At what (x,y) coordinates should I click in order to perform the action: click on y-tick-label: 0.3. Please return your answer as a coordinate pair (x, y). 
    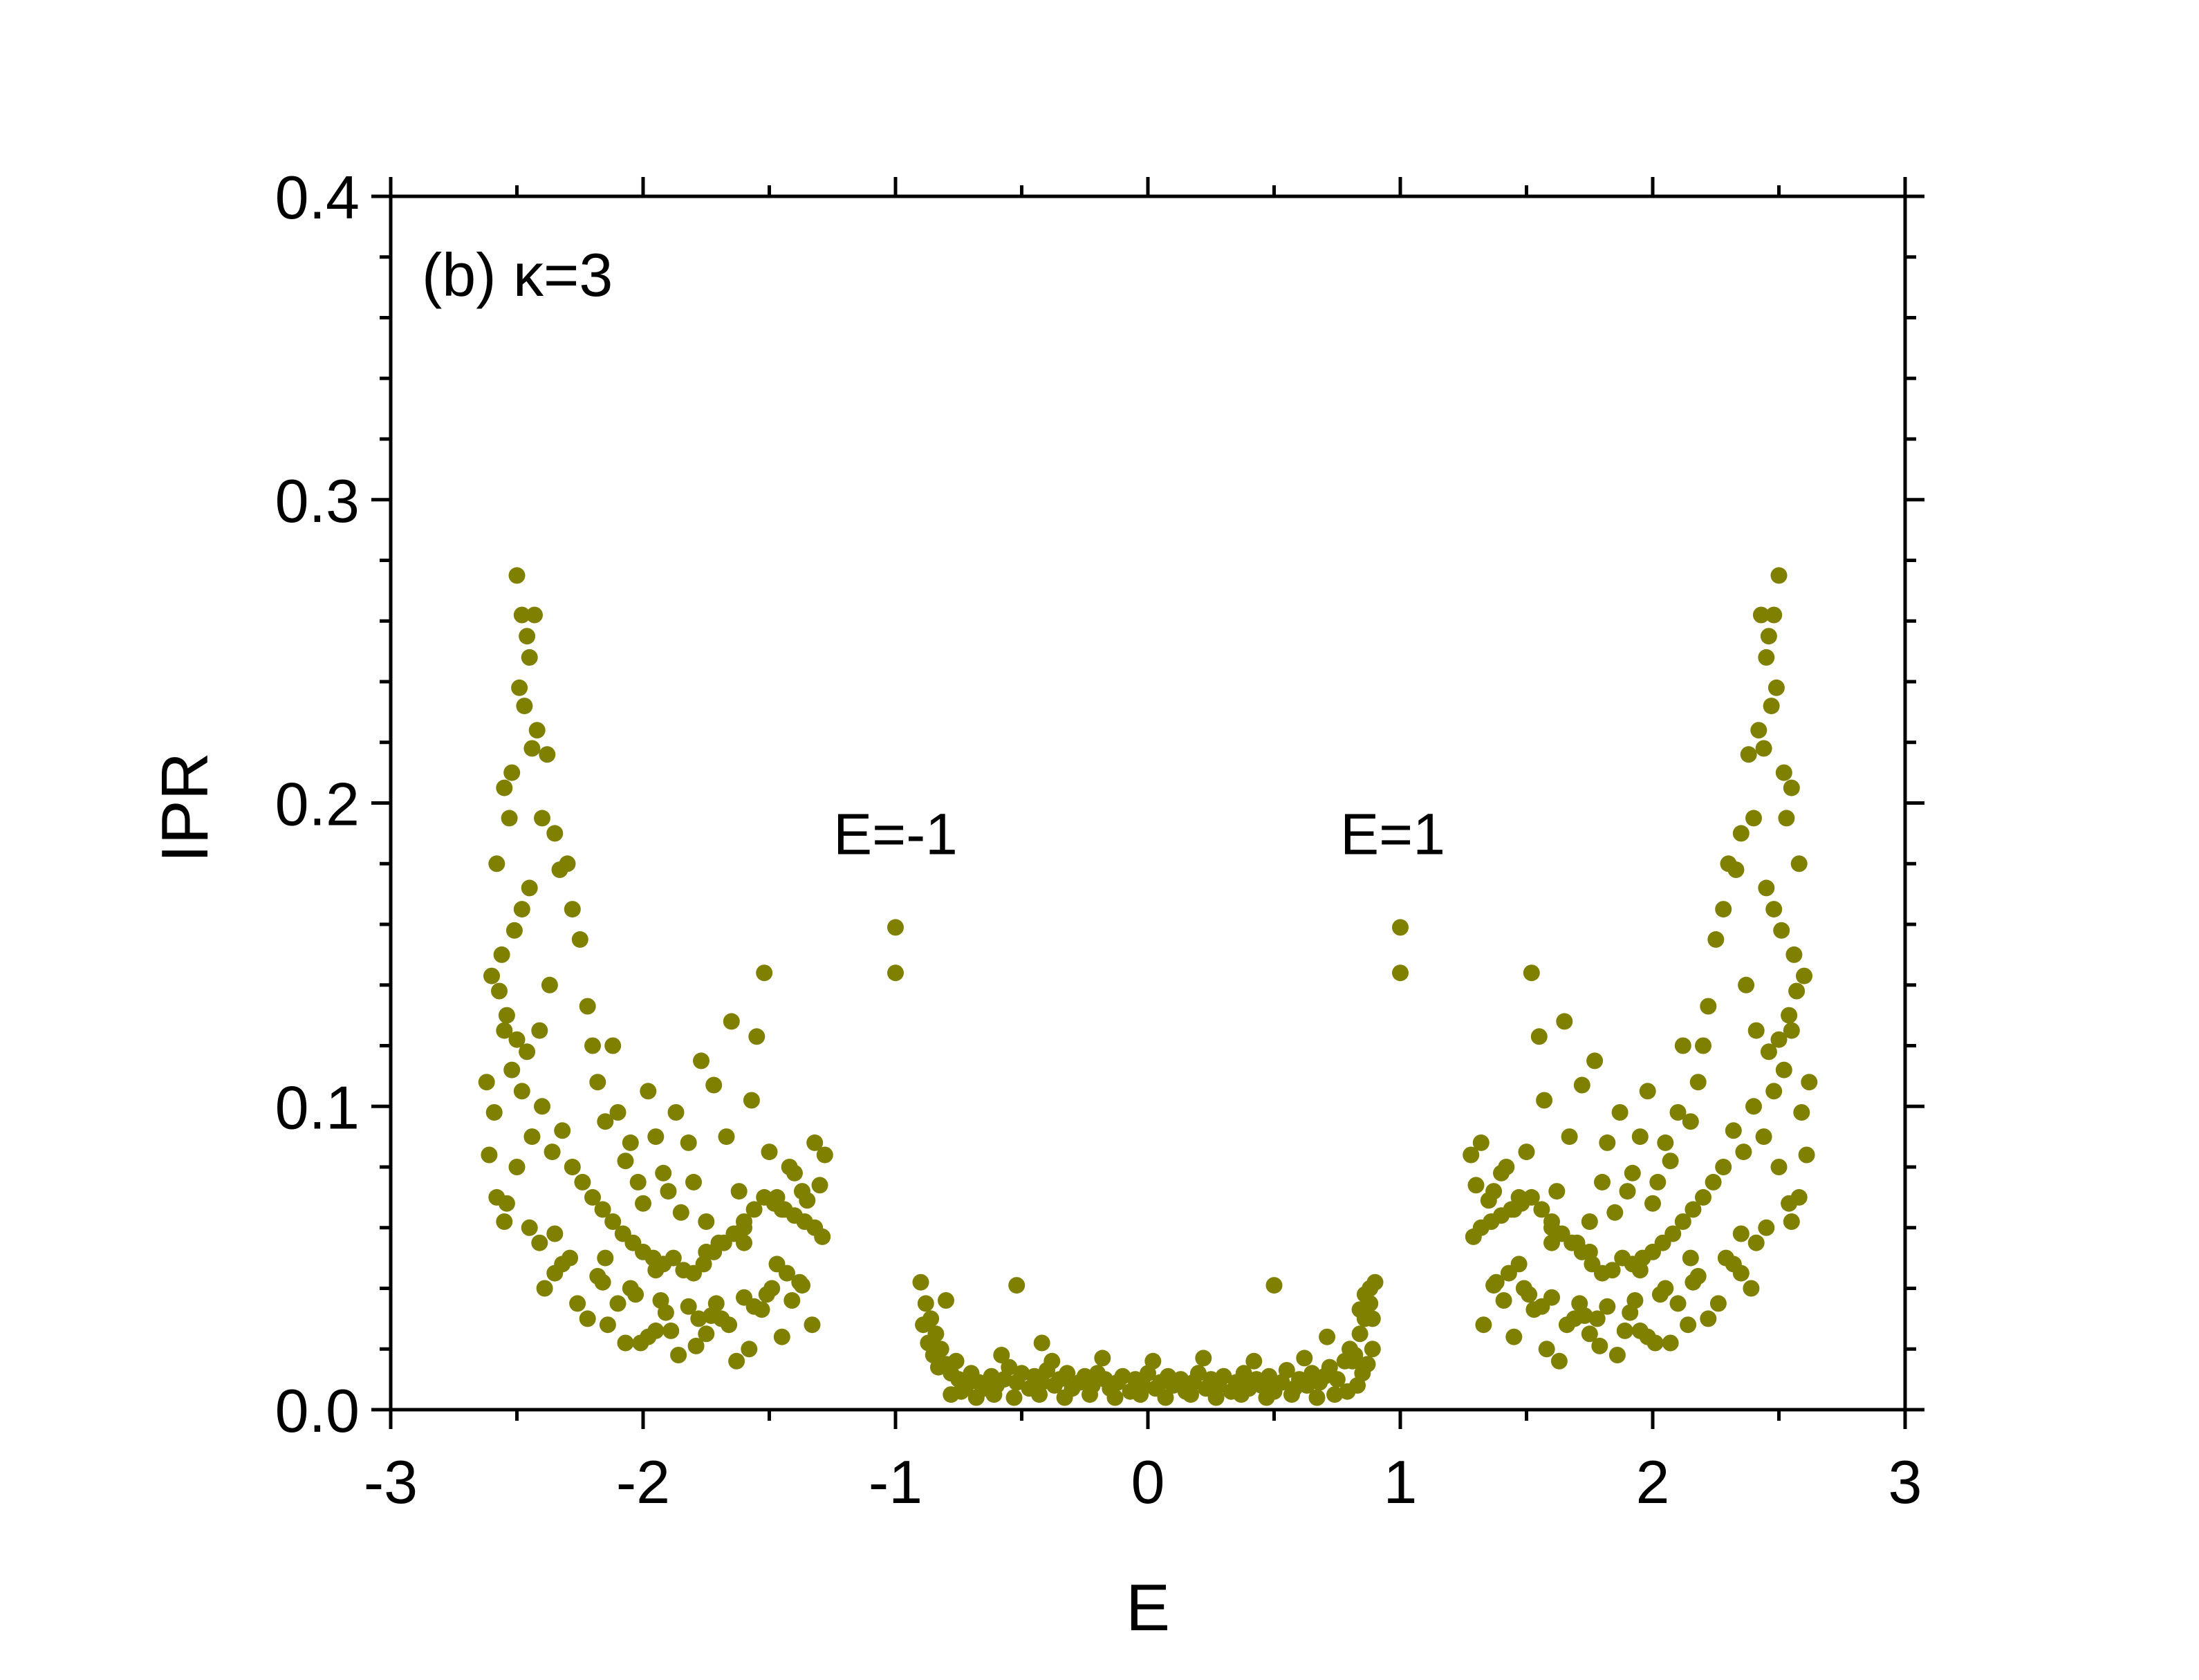
    Looking at the image, I should click on (317, 501).